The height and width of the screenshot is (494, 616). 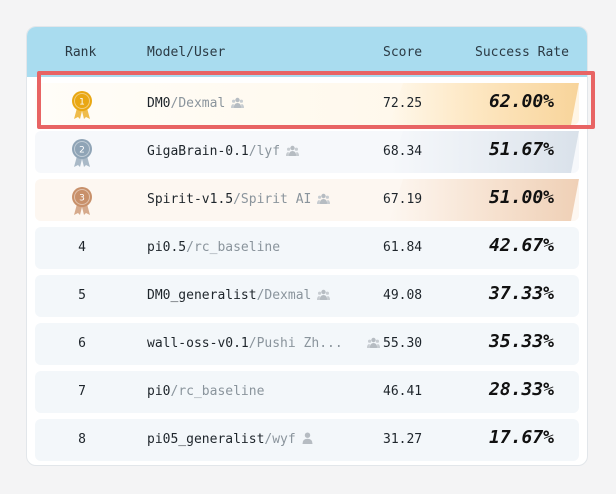 I want to click on table-row: 5 DM0_generalist/Dexmal 49.08 37.33%, so click(x=307, y=296).